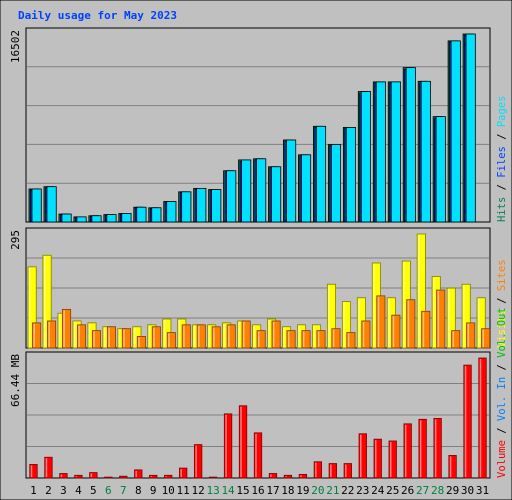 This screenshot has height=500, width=512. Describe the element at coordinates (392, 490) in the screenshot. I see `x-tick-label: 25` at that location.